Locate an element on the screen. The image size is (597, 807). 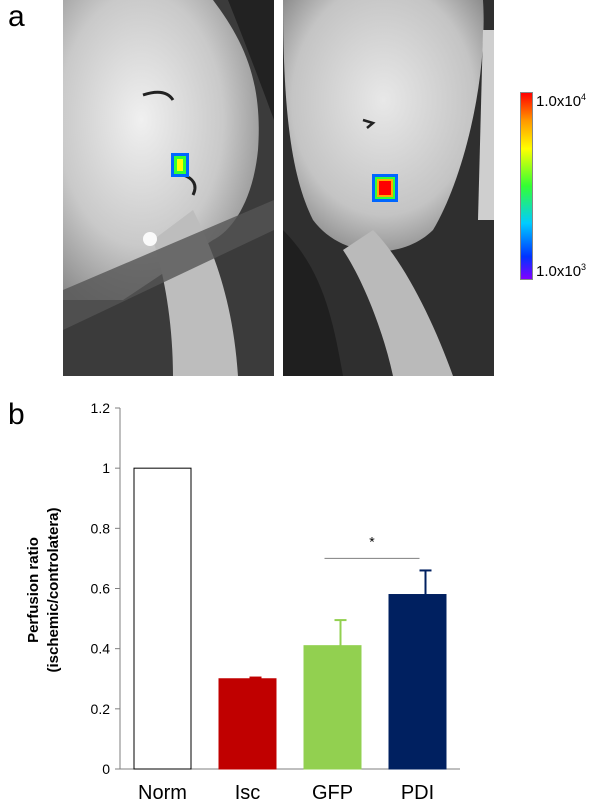
colorbar-max-label: 1.0x10⁴ is located at coordinates (561, 101).